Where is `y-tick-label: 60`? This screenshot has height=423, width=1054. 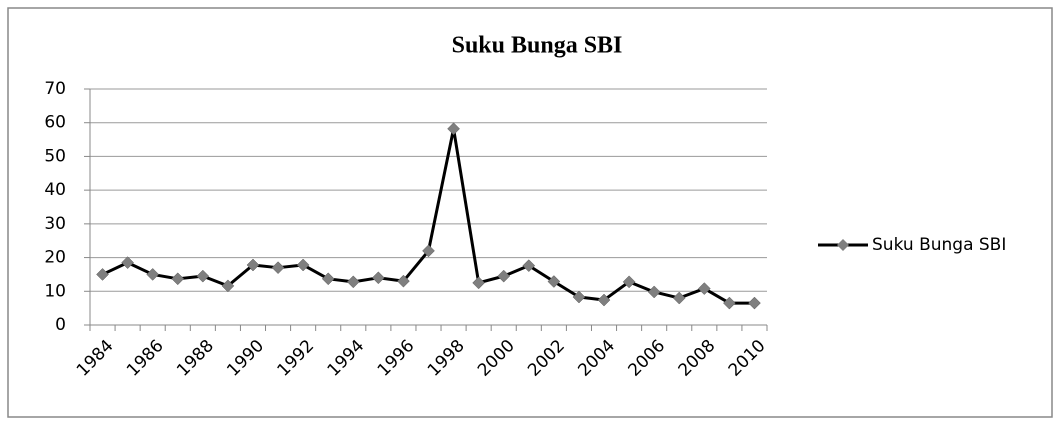
y-tick-label: 60 is located at coordinates (55, 123).